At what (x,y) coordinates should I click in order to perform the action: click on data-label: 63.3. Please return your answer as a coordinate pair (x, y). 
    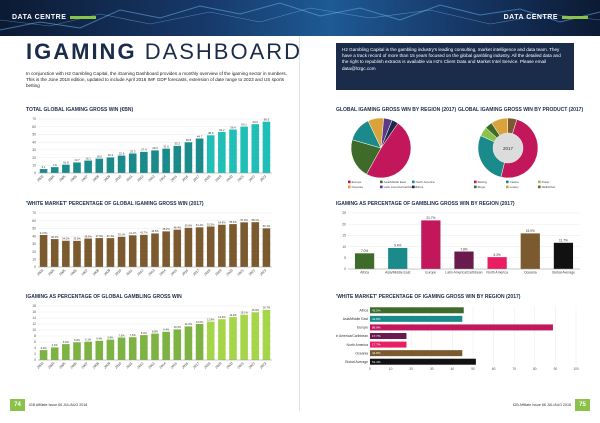
    Looking at the image, I should click on (256, 122).